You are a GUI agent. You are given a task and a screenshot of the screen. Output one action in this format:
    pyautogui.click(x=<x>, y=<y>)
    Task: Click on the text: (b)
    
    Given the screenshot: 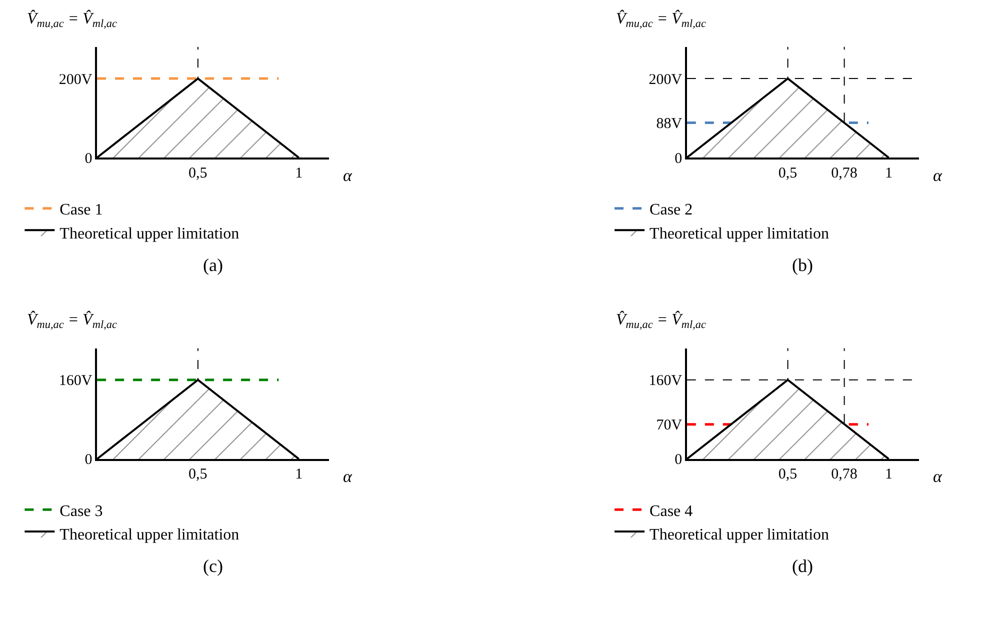 What is the action you would take?
    pyautogui.click(x=802, y=265)
    